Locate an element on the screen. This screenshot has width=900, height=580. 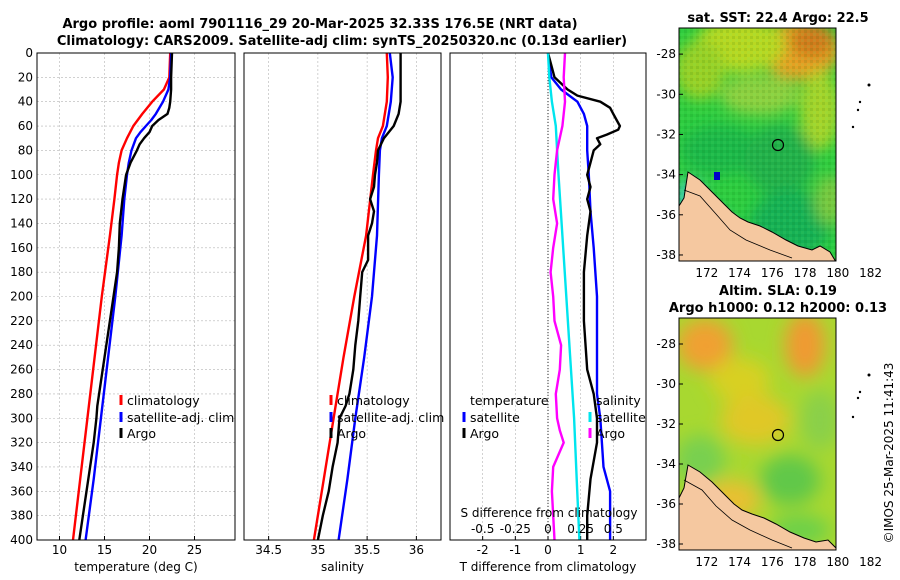
y-tick-label: 60 is located at coordinates (25, 126).